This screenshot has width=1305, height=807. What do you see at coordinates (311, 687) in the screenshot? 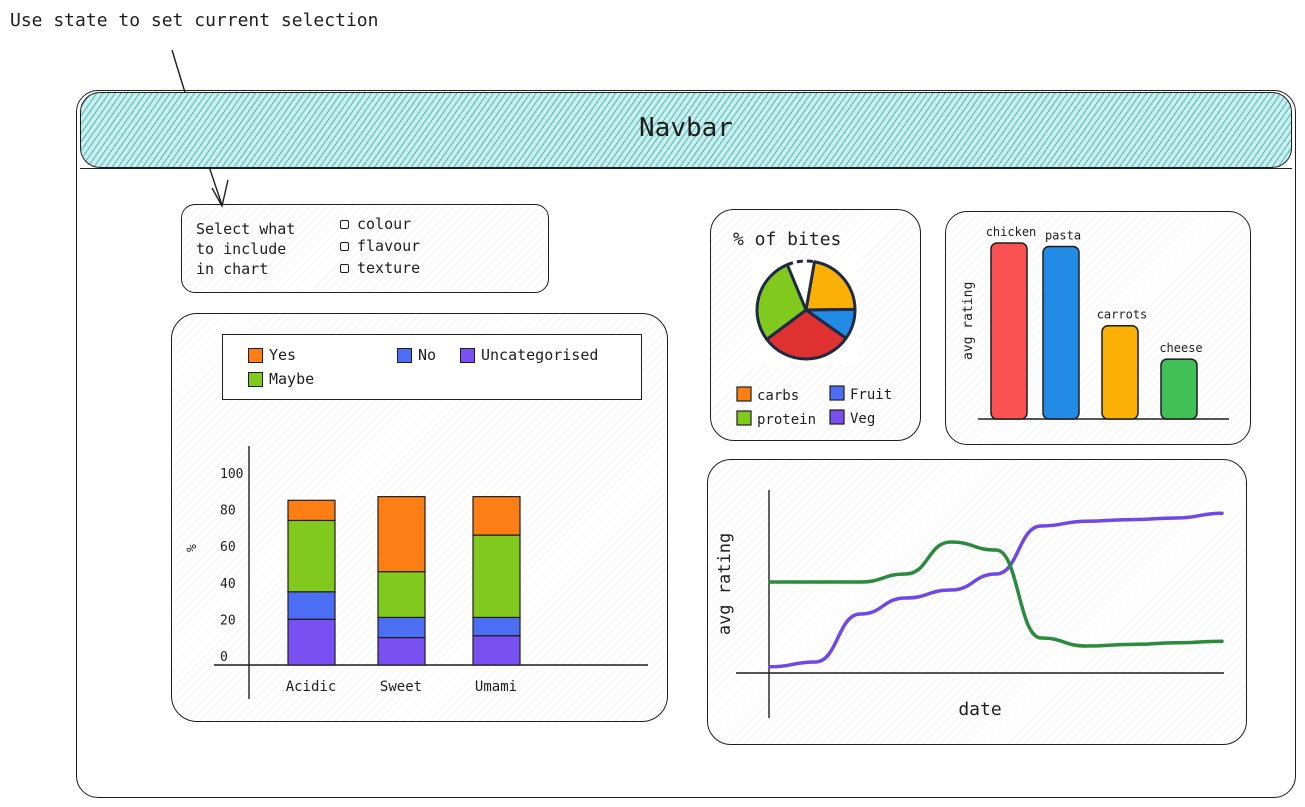
I see `x-tick-label-acidic: Acidic` at bounding box center [311, 687].